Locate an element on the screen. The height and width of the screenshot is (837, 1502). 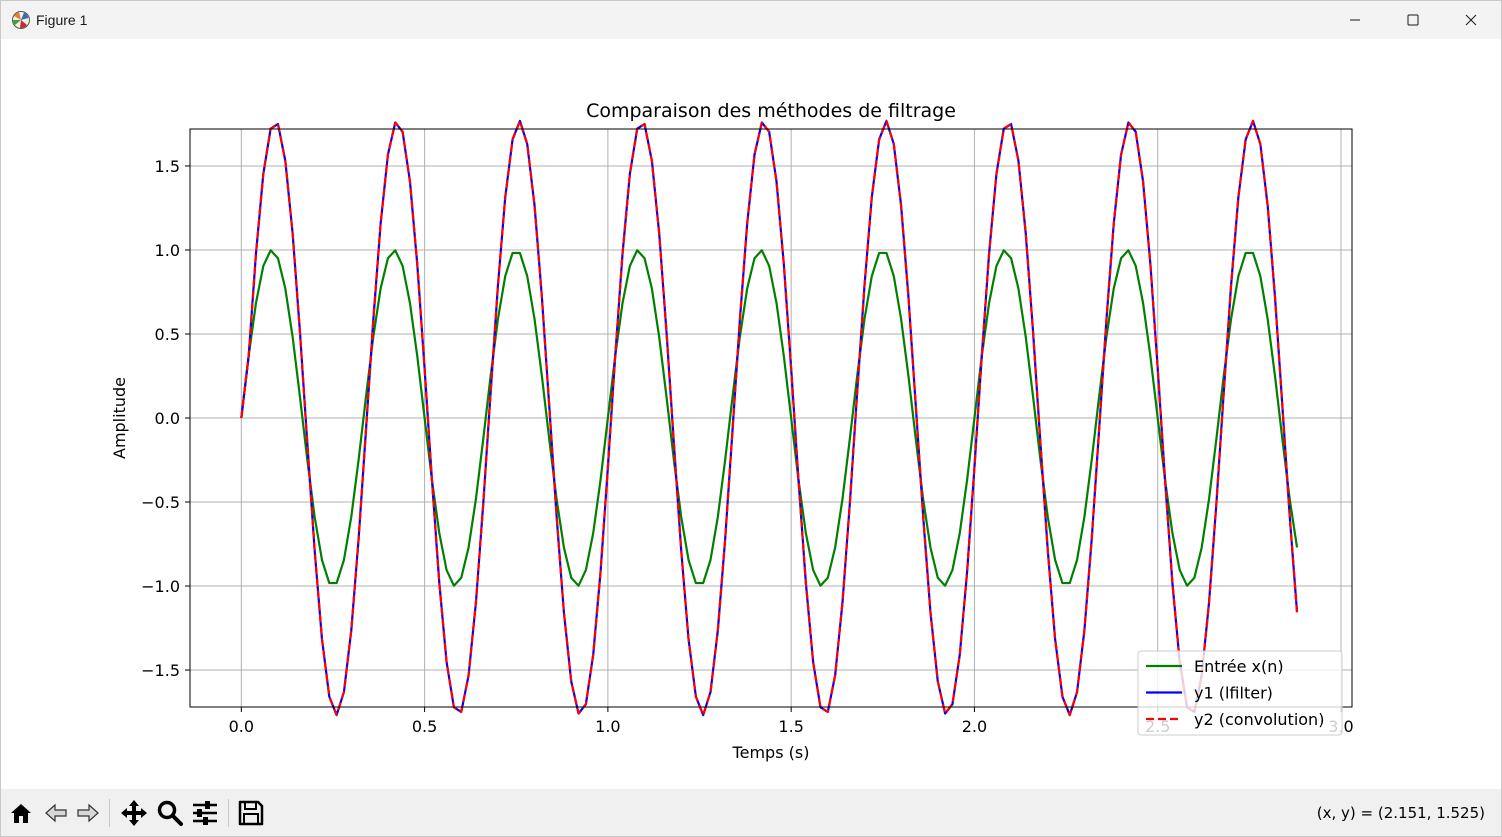
configure-subplots-button is located at coordinates (205, 813).